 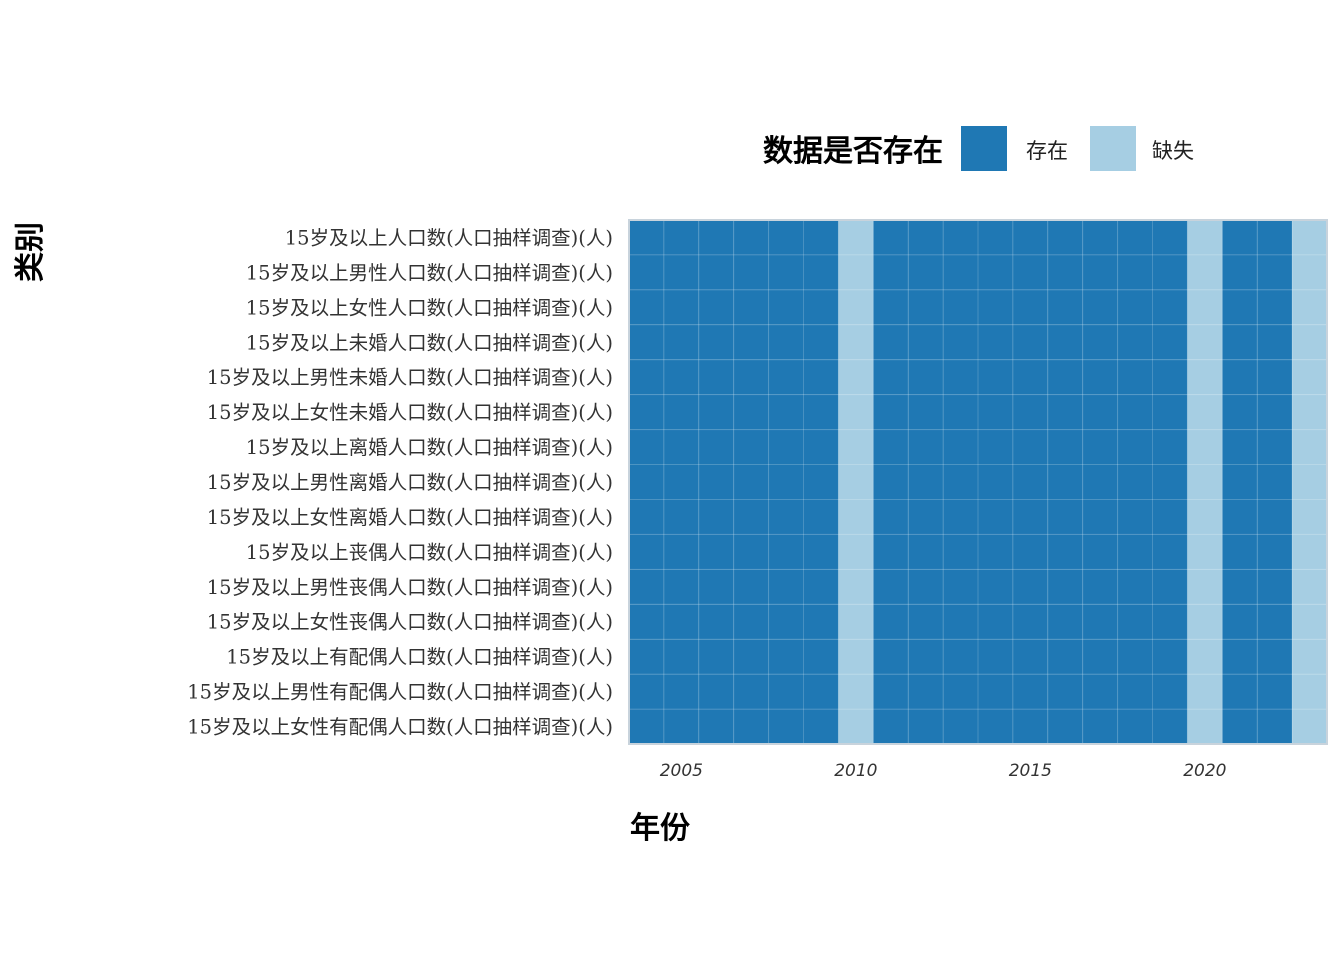 What do you see at coordinates (400, 692) in the screenshot?
I see `y-tick-label: 15岁及以上男性有配偶人口数(人口抽样调查)(人)` at bounding box center [400, 692].